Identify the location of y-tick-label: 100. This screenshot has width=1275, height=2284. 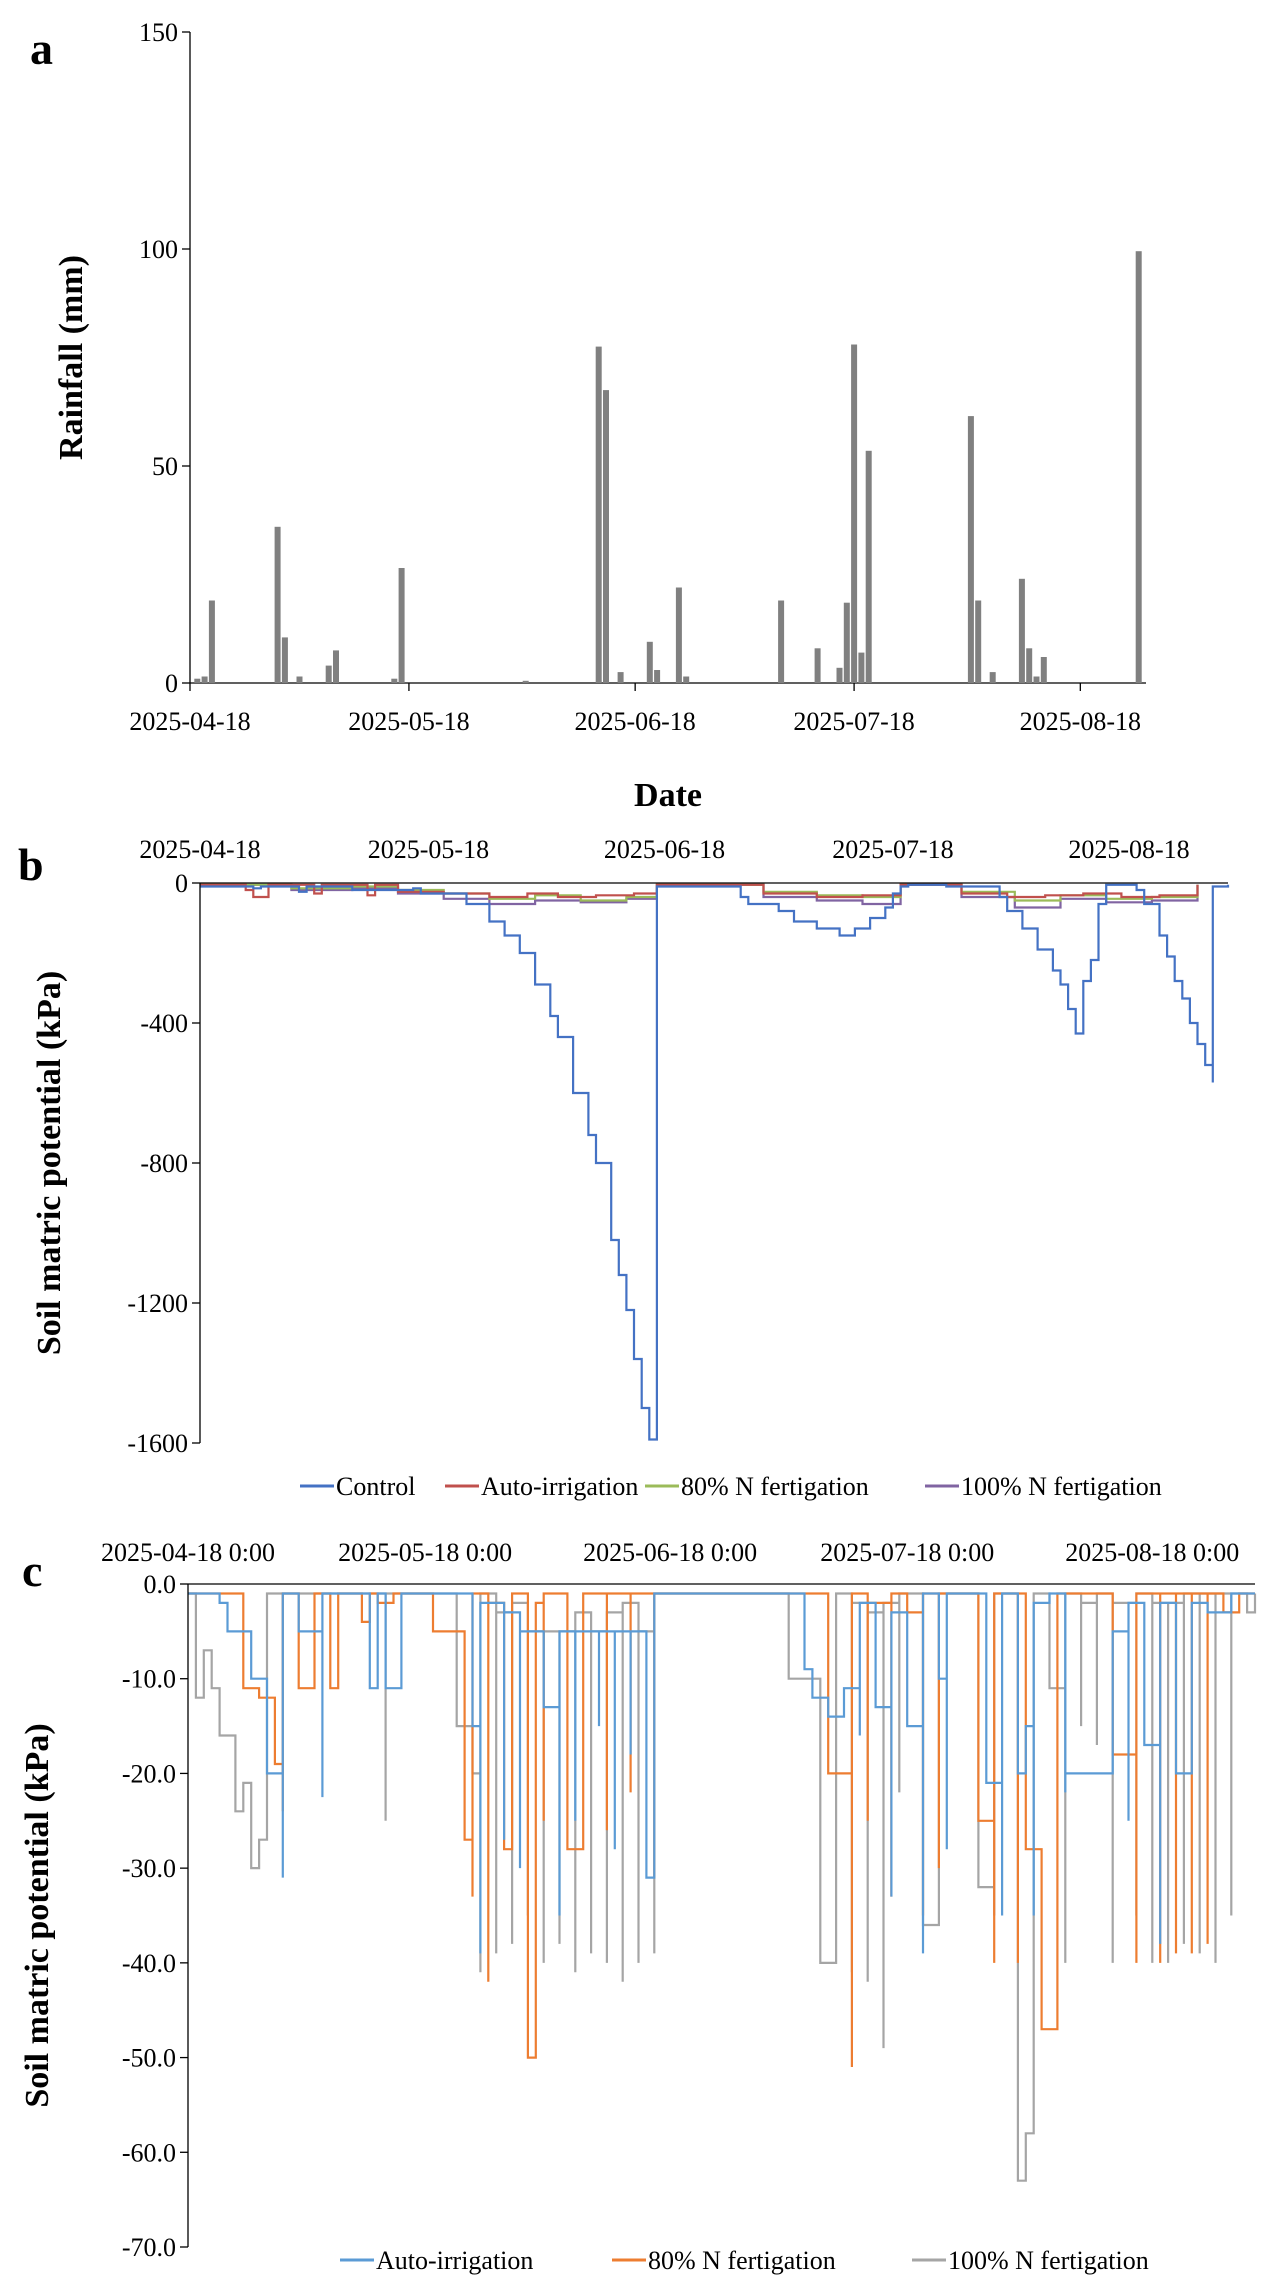
(158, 249).